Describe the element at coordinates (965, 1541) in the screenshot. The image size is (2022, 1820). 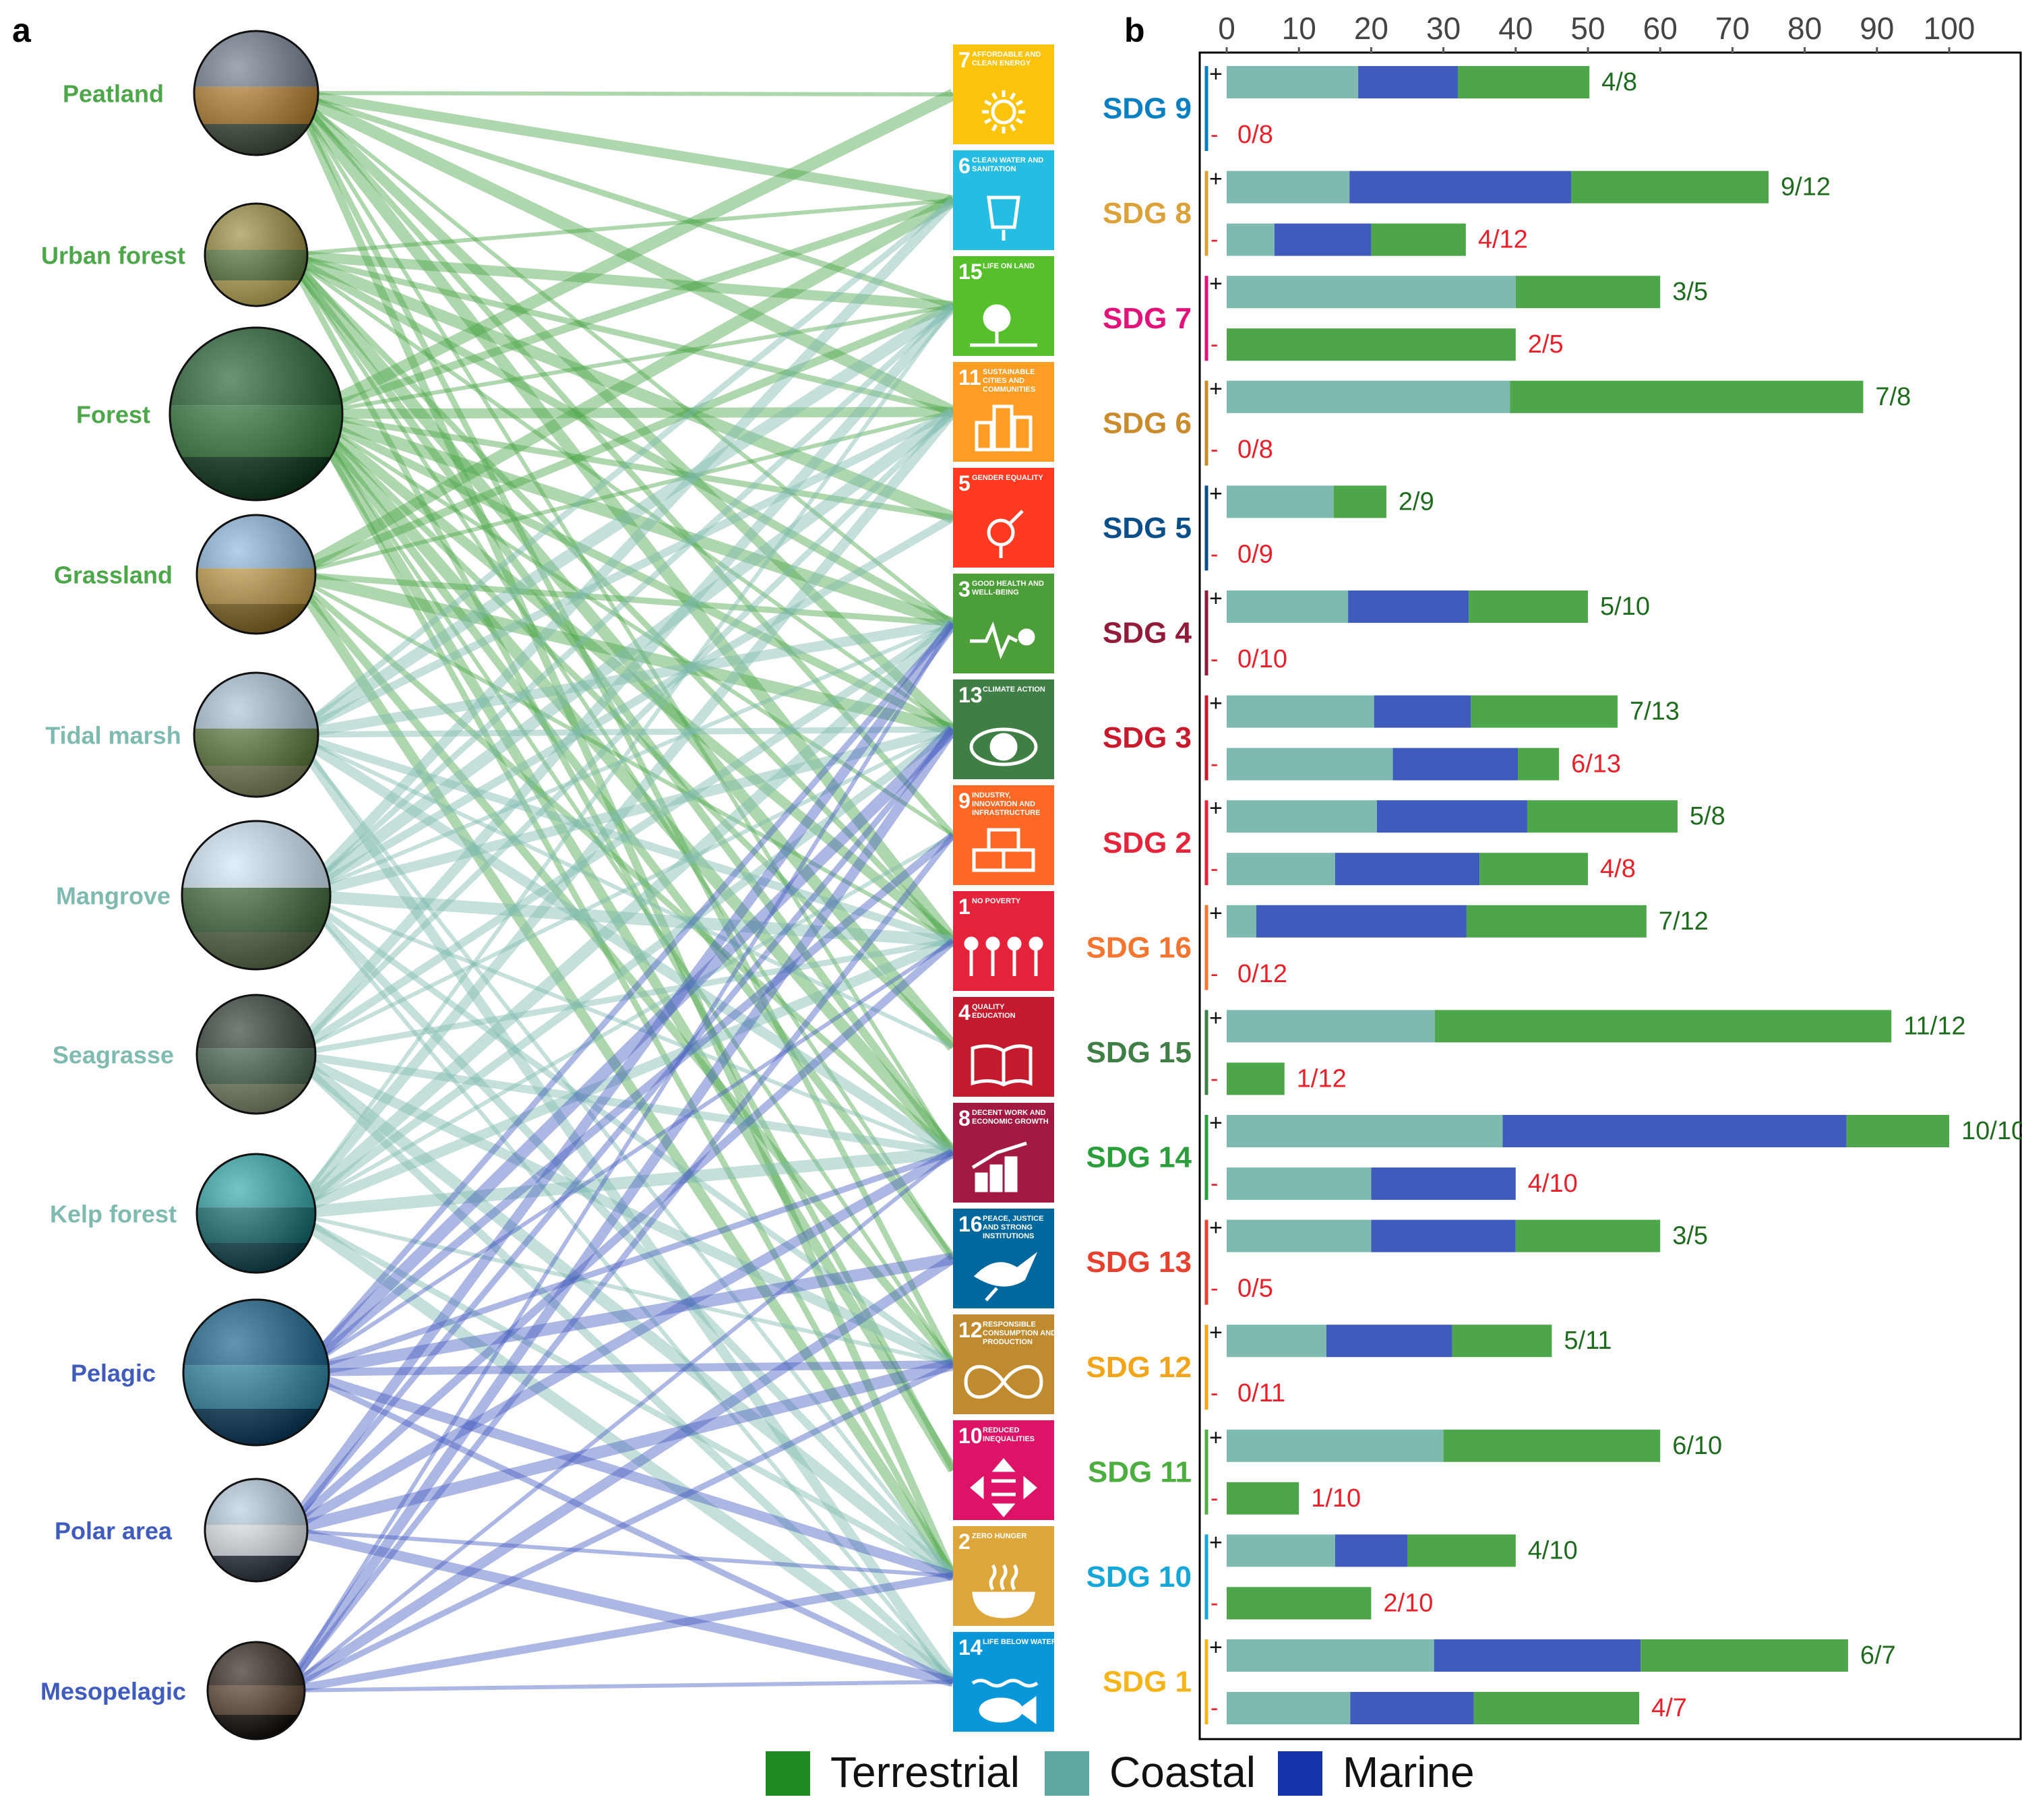
I see `sdg-tile-number: 2` at that location.